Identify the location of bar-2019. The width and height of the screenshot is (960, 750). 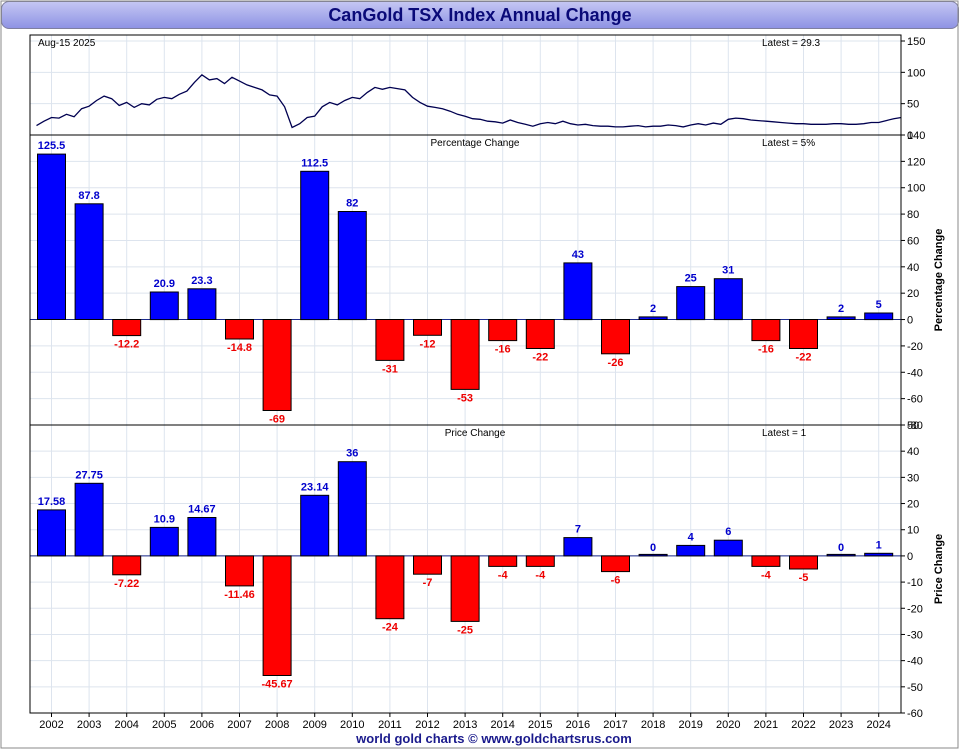
(691, 303).